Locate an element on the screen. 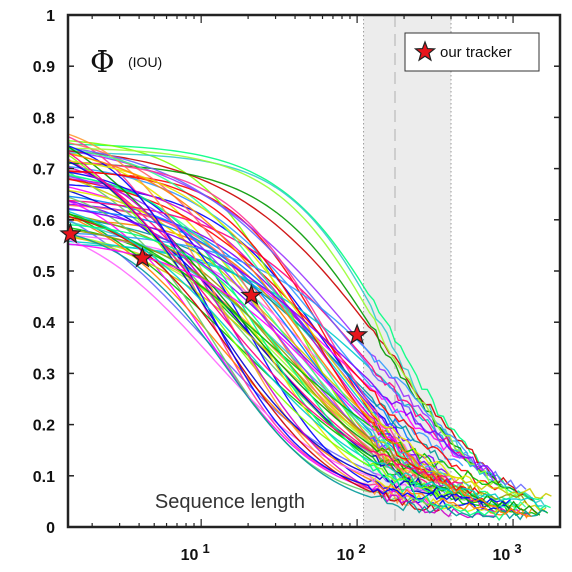  phi-symbol: Φ is located at coordinates (102, 62).